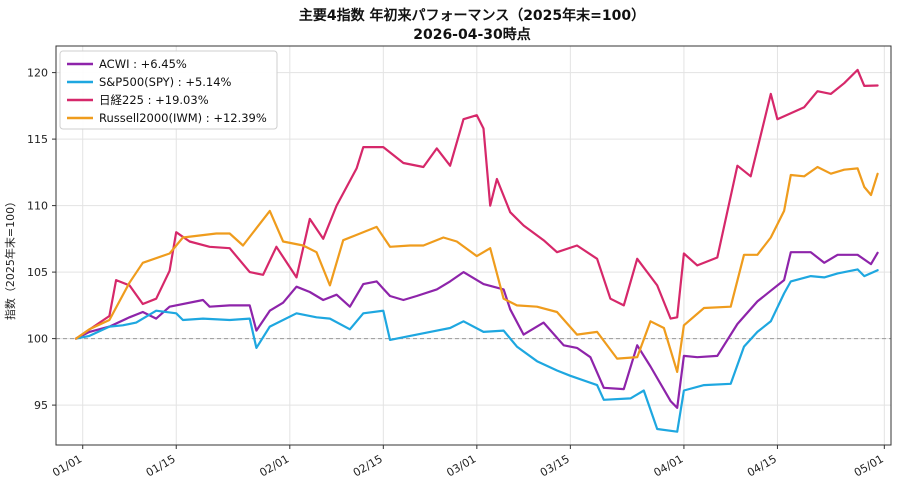  Describe the element at coordinates (37, 206) in the screenshot. I see `y-tick-label: 110` at that location.